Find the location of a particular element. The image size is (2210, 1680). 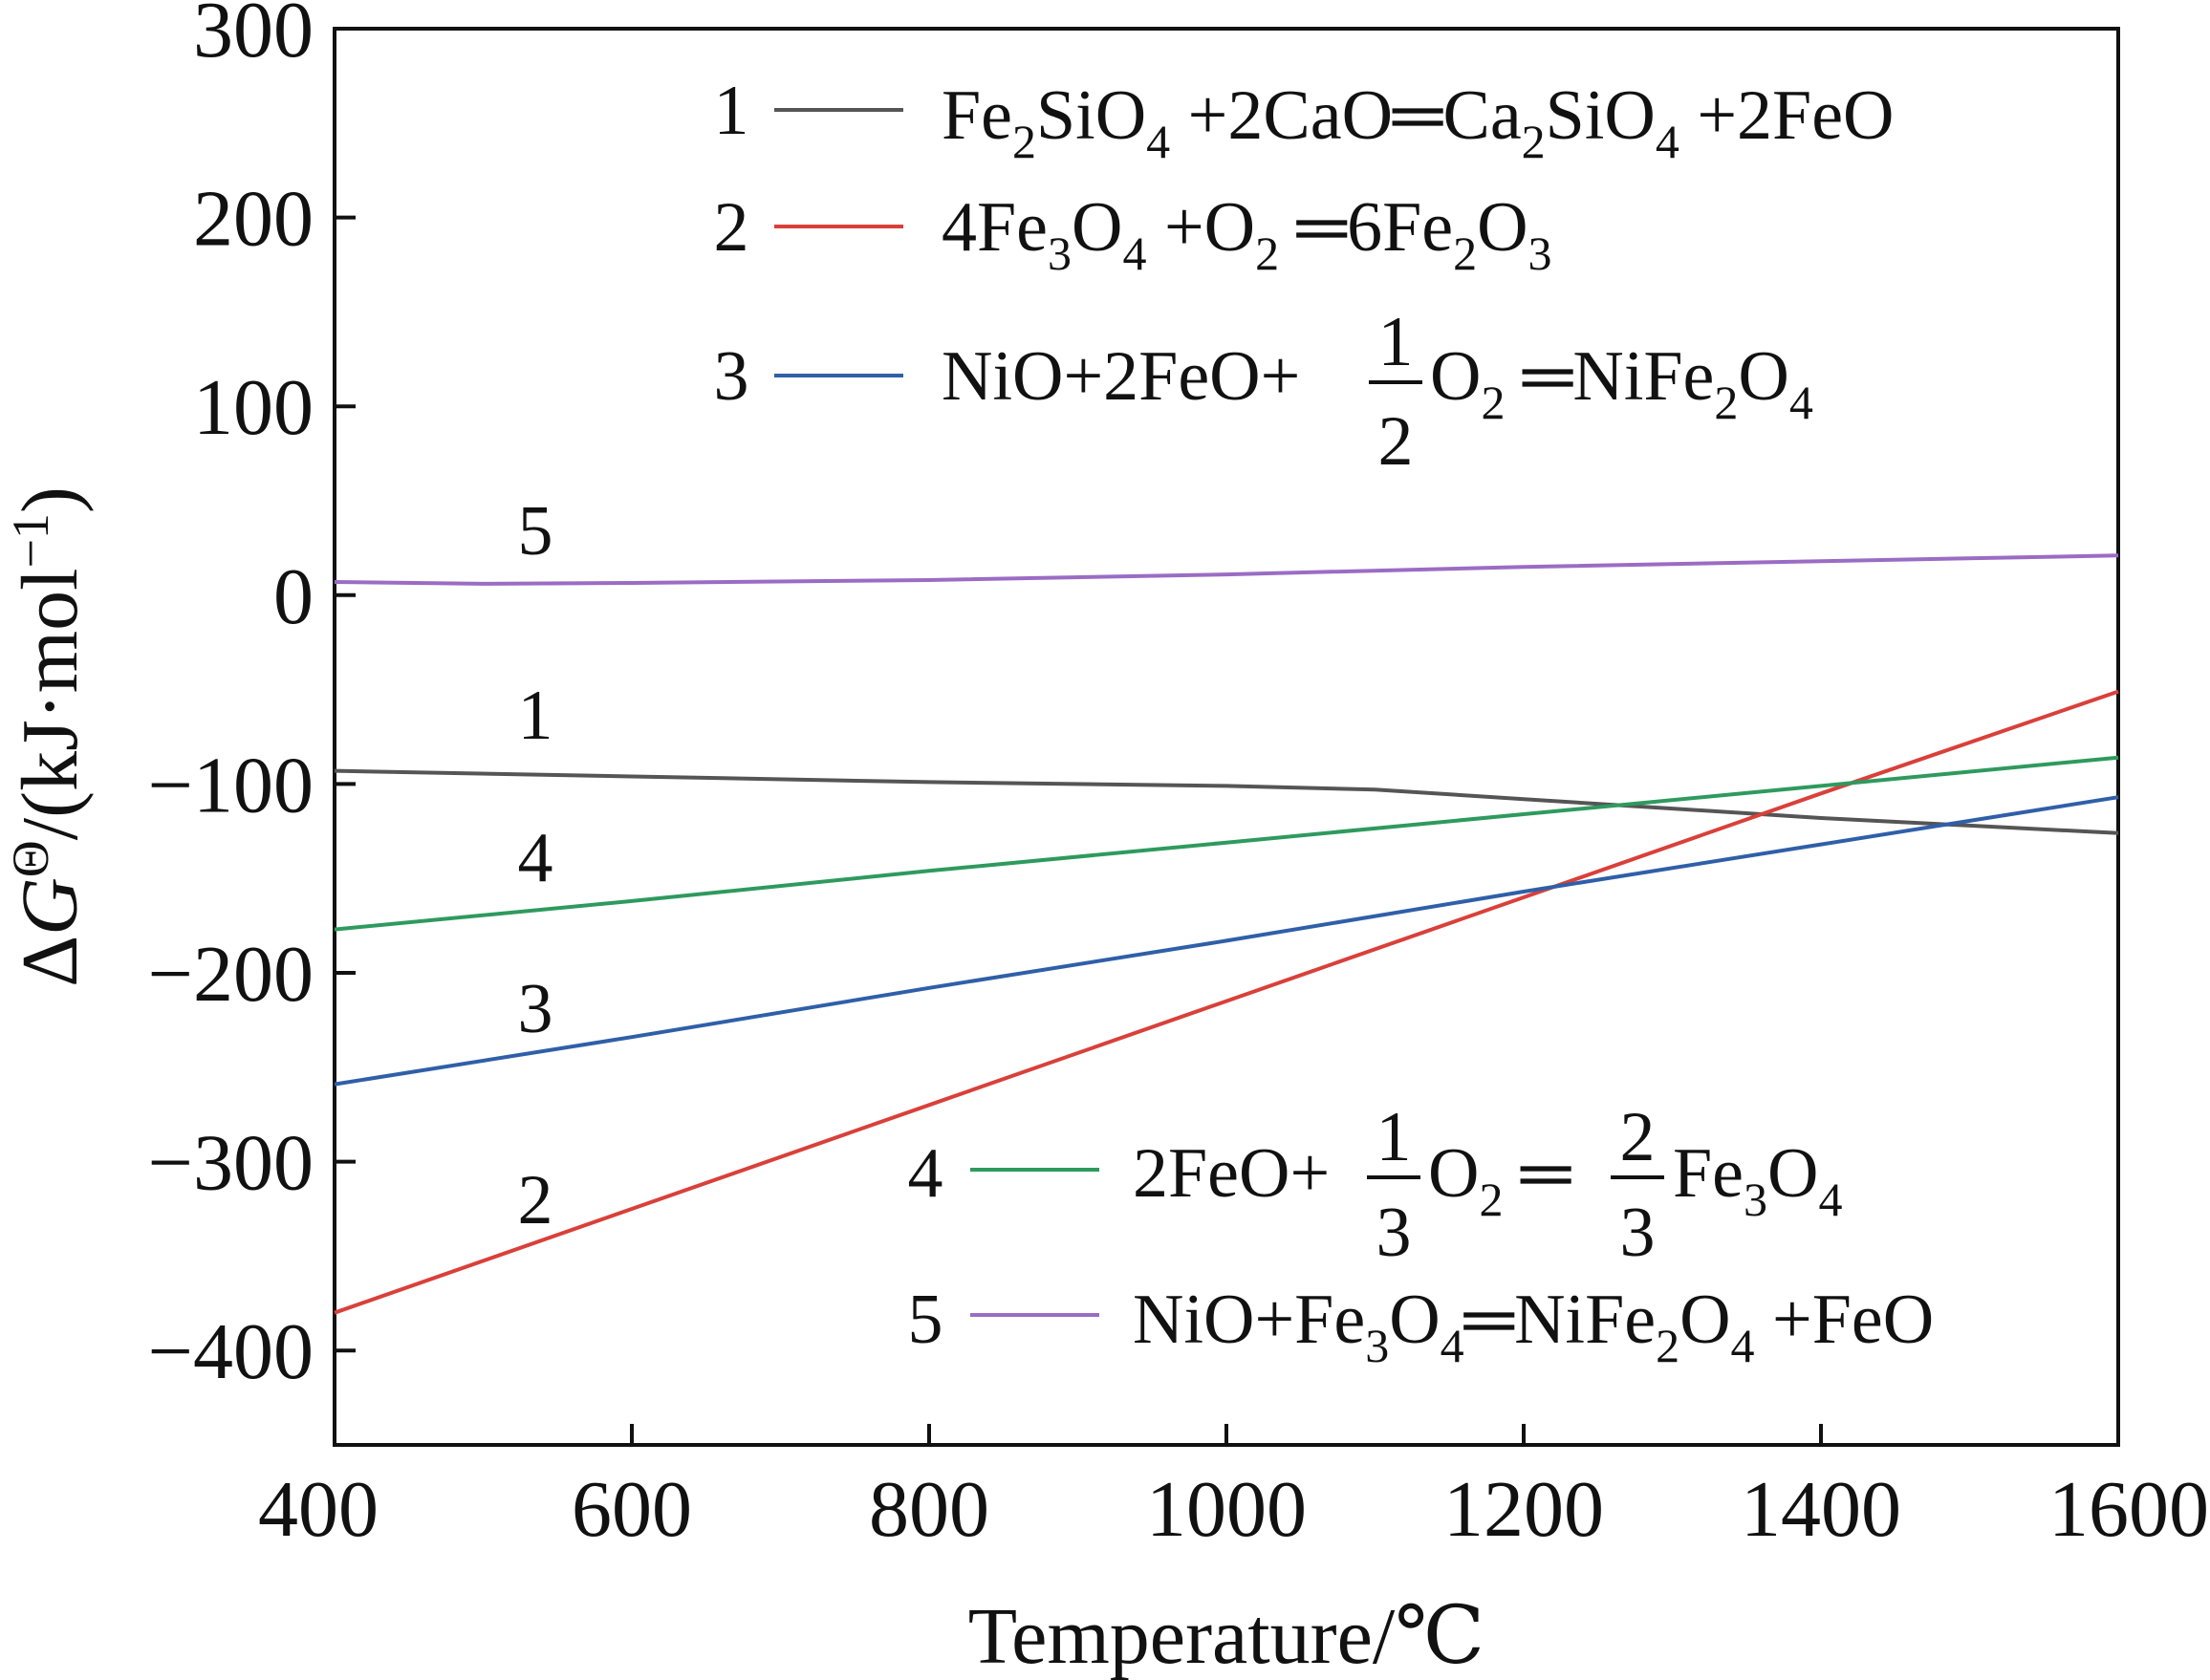

x-tick-label-4: 1200 is located at coordinates (1524, 1510).